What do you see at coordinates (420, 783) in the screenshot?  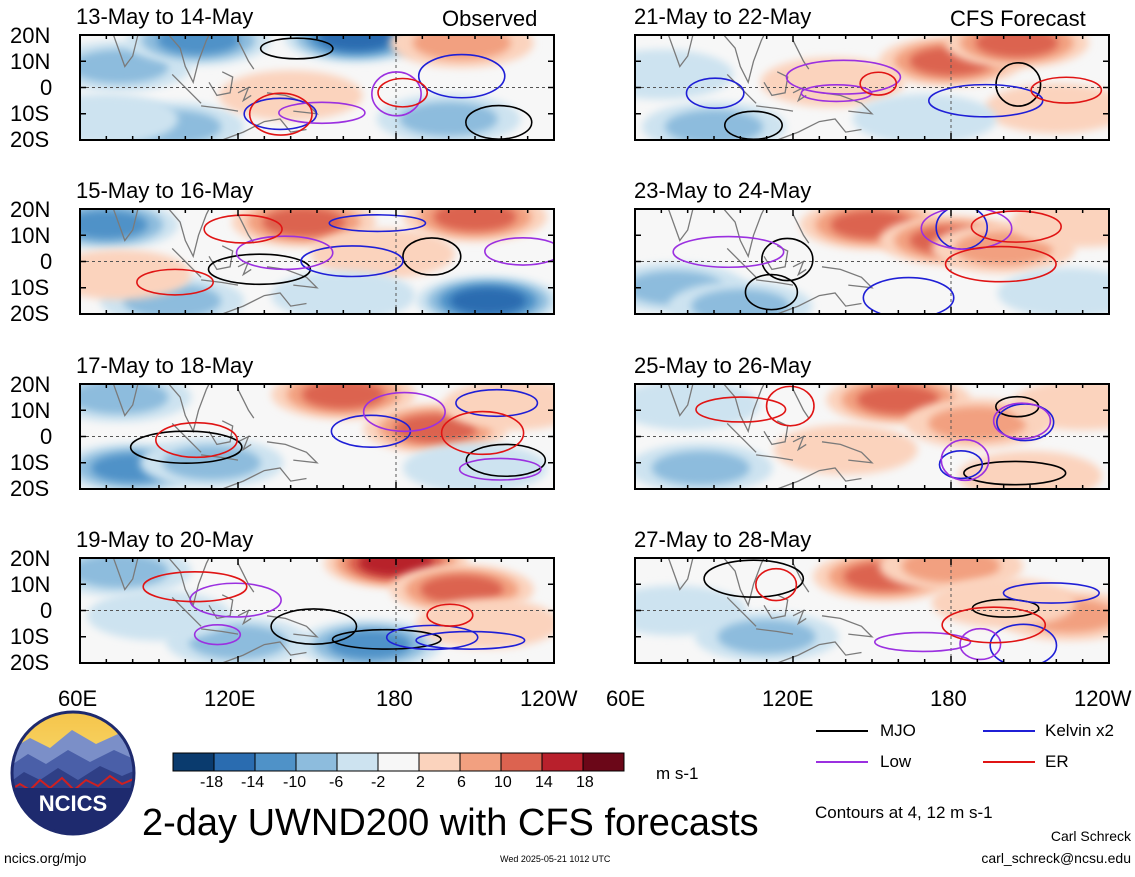 I see `colorbar-tick-label: 2` at bounding box center [420, 783].